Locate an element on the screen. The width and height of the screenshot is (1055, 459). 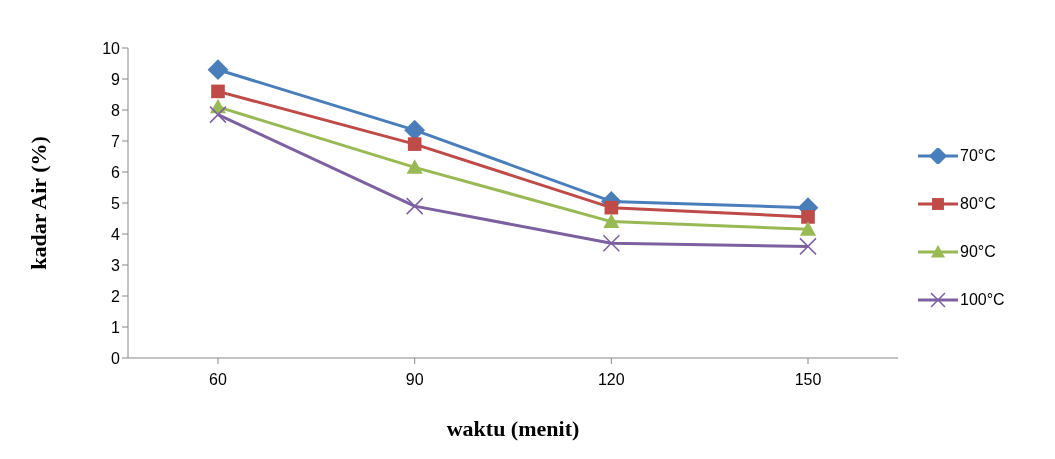
legend-label: 80°C is located at coordinates (978, 204).